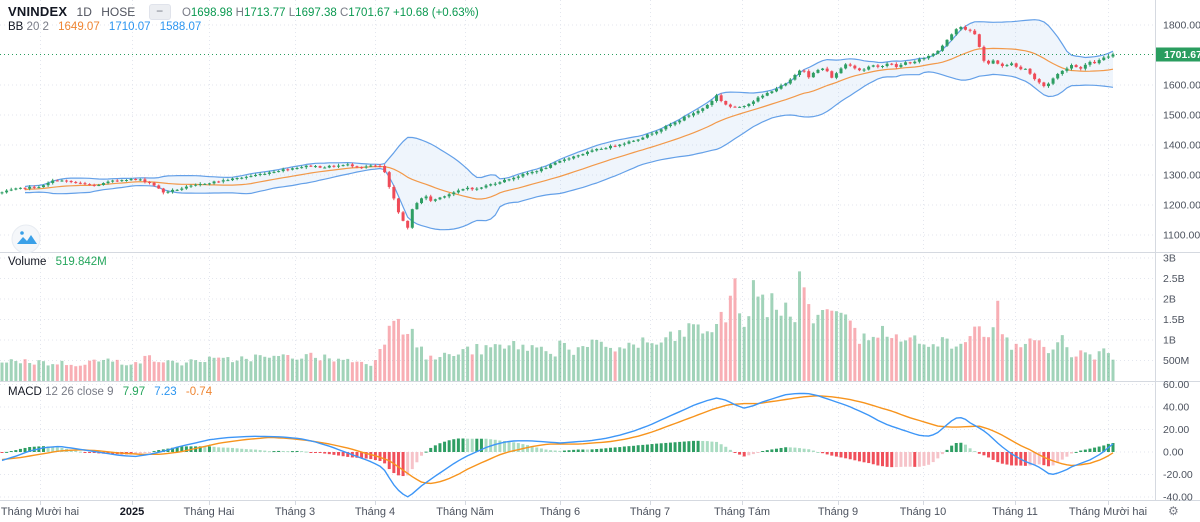 This screenshot has height=522, width=1200. Describe the element at coordinates (1178, 54) in the screenshot. I see `last-price-badge` at that location.